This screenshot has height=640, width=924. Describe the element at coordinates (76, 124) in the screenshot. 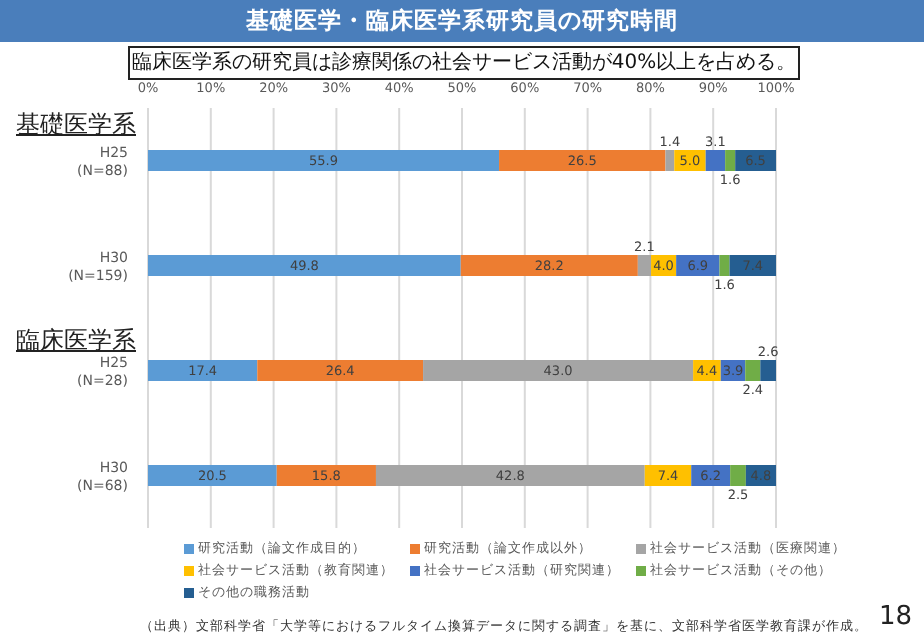

I see `text: 基礎医学系` at that location.